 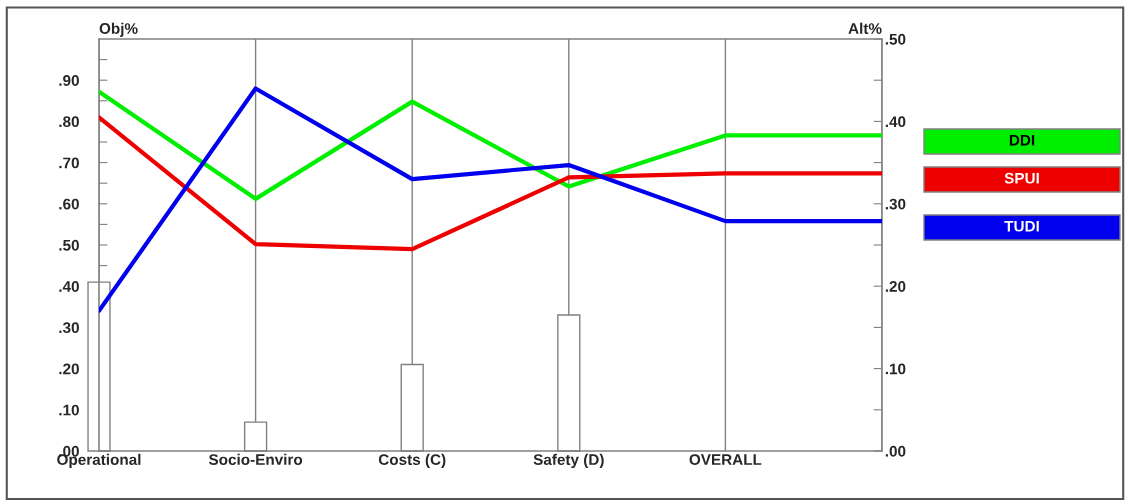 I want to click on y-tick-label: .50, so click(x=69, y=245).